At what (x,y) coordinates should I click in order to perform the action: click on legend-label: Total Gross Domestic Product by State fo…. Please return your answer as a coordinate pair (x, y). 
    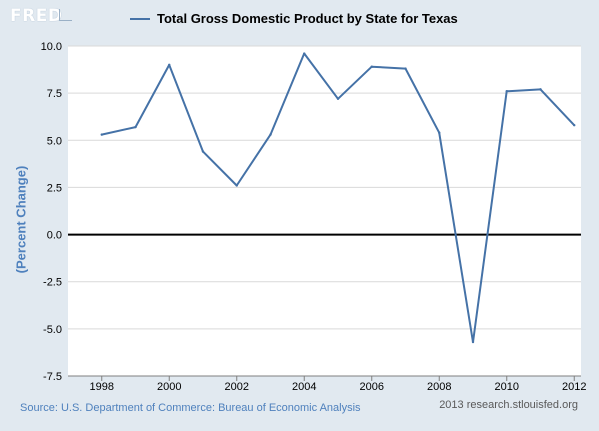
    Looking at the image, I should click on (307, 18).